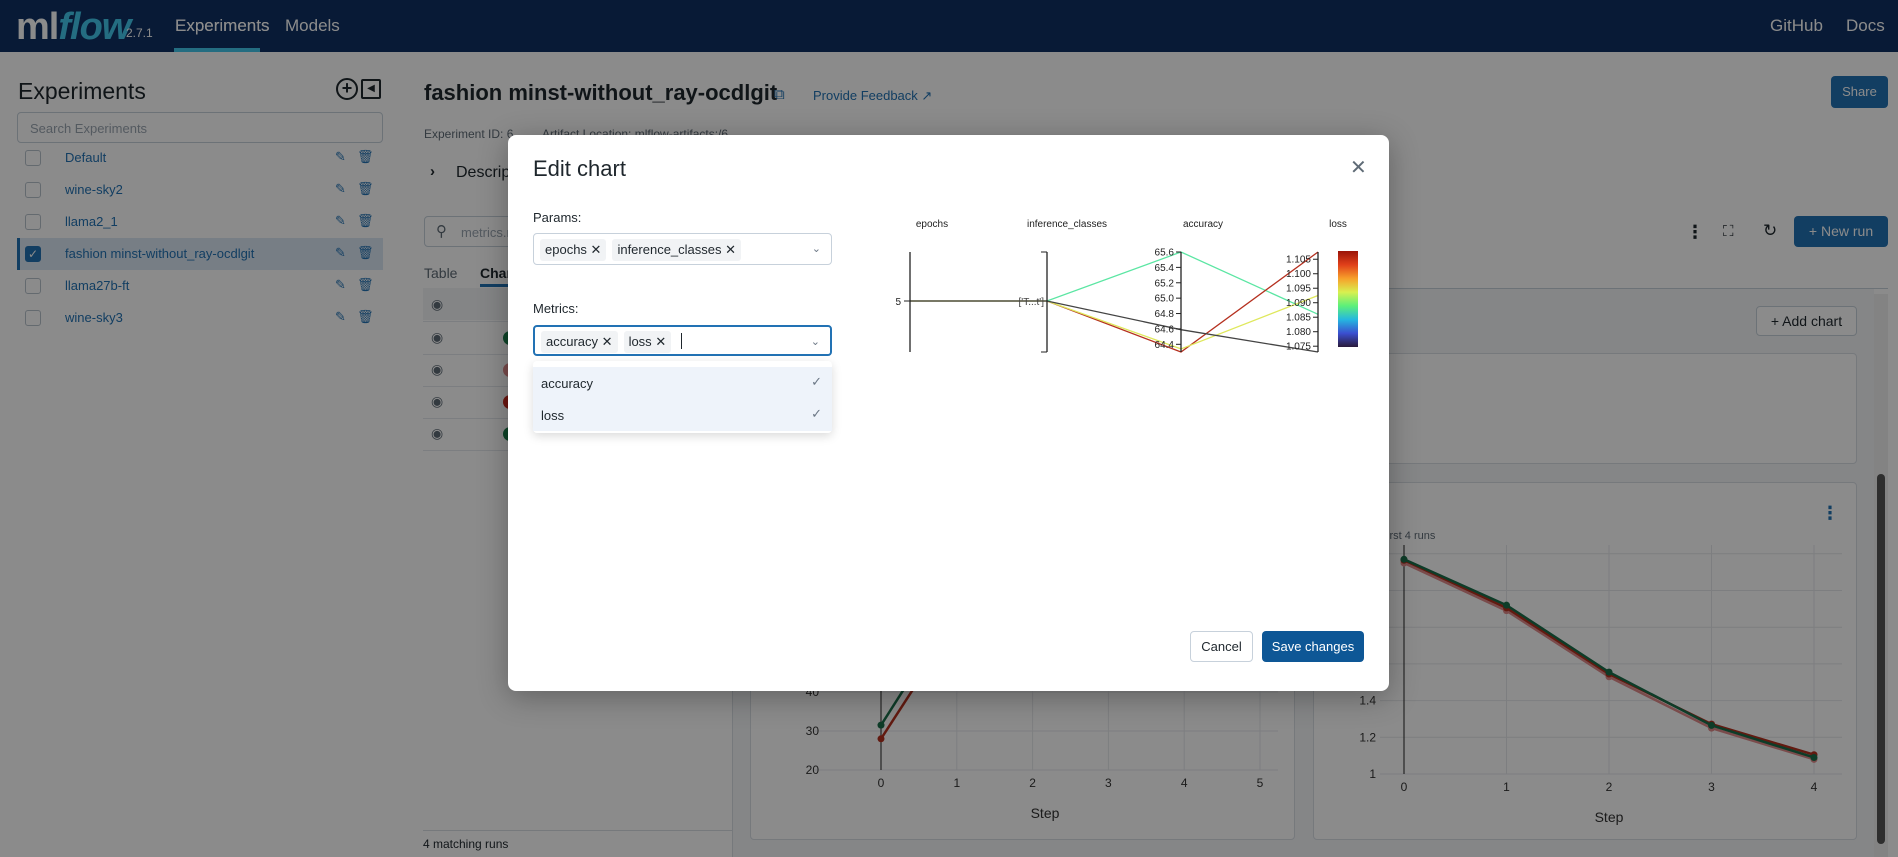 The height and width of the screenshot is (857, 1898). Describe the element at coordinates (86, 157) in the screenshot. I see `experiment-label: Default` at that location.